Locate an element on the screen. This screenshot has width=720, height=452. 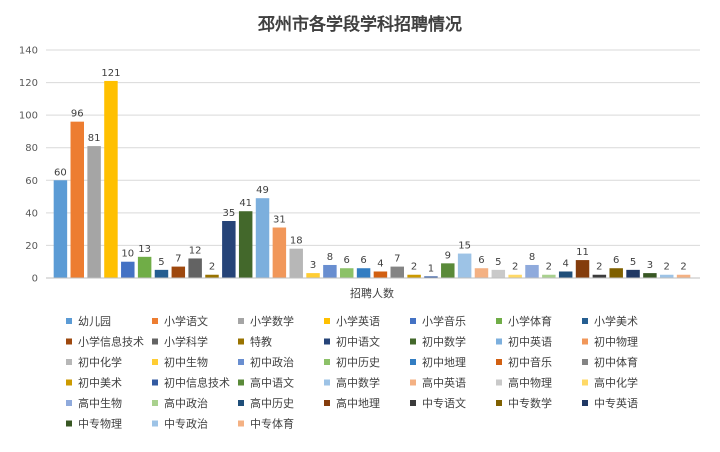
legend-label: 高中化学 is located at coordinates (616, 383).